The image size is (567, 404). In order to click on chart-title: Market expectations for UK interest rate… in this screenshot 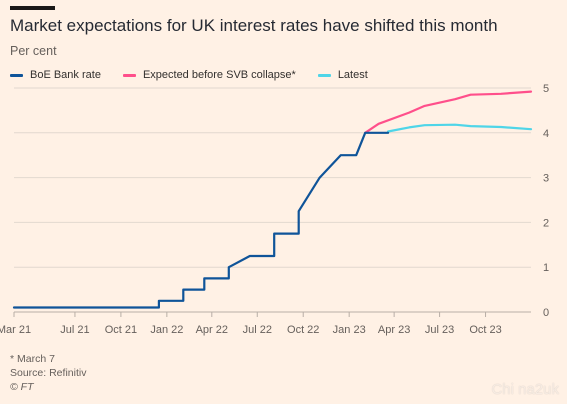, I will do `click(254, 25)`.